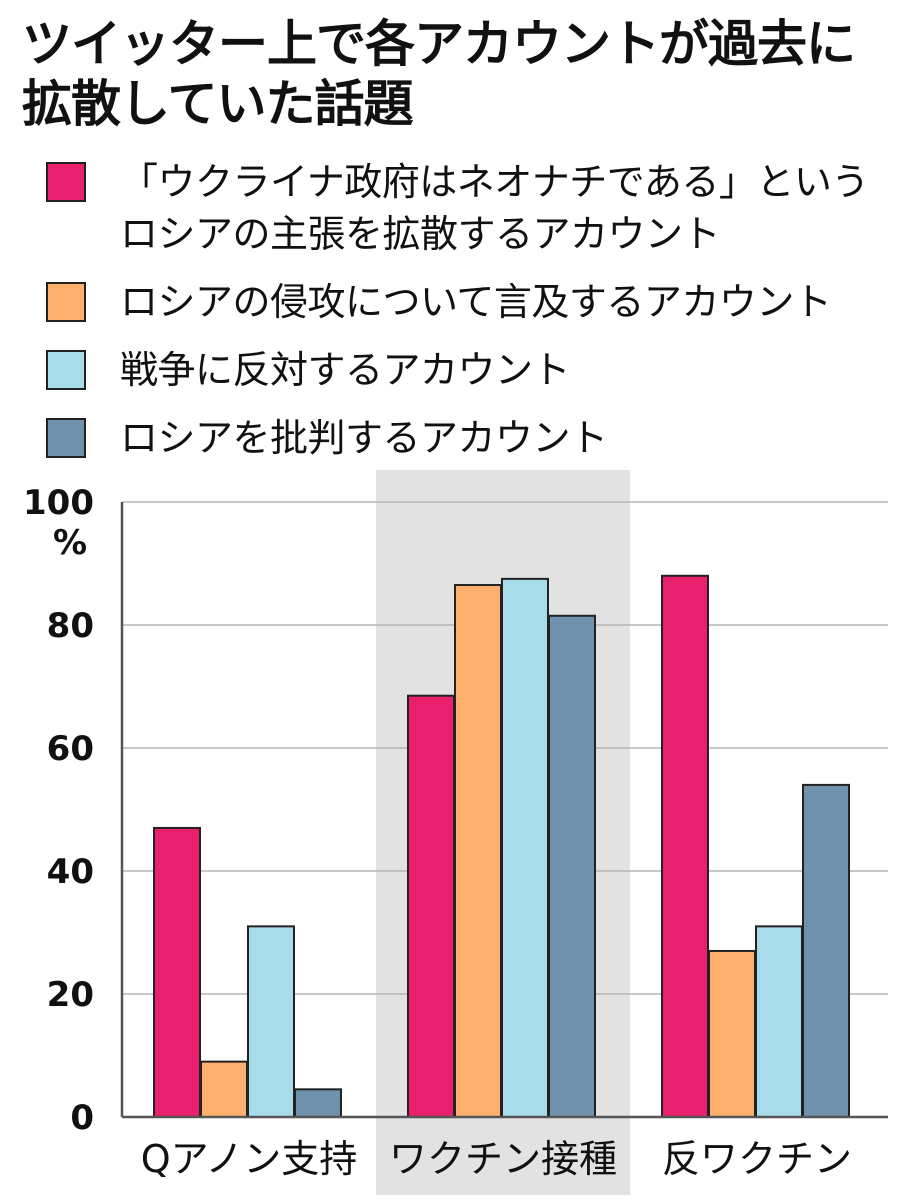  I want to click on y-axis-unit: %, so click(70, 543).